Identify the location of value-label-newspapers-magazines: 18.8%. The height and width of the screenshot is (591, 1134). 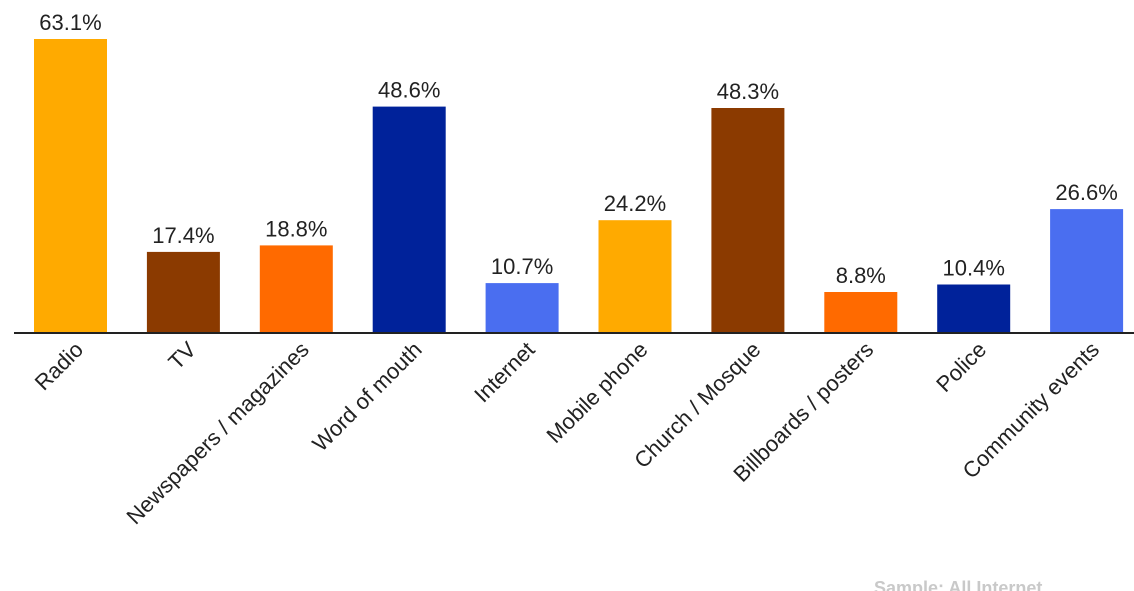
(296, 228).